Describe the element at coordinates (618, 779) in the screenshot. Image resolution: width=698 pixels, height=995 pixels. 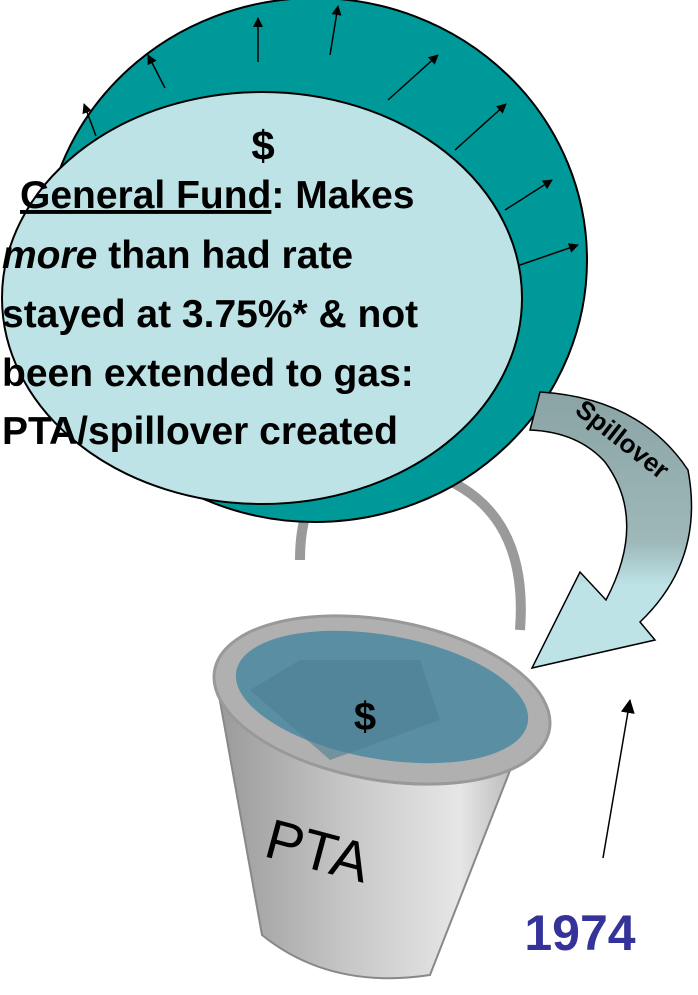
I see `year-pointer` at that location.